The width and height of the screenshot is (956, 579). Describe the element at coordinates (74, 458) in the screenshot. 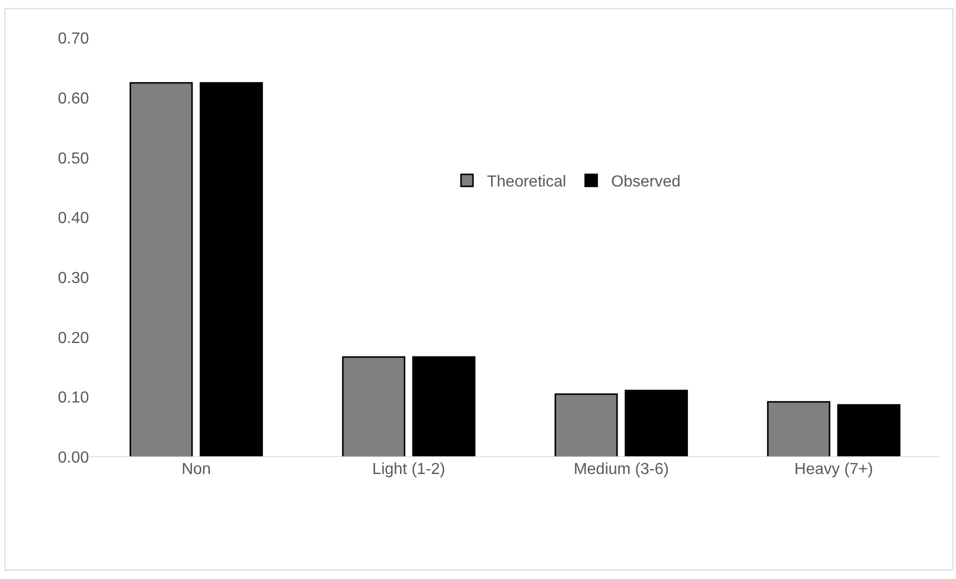

I see `y-tick-label: 0.00` at that location.